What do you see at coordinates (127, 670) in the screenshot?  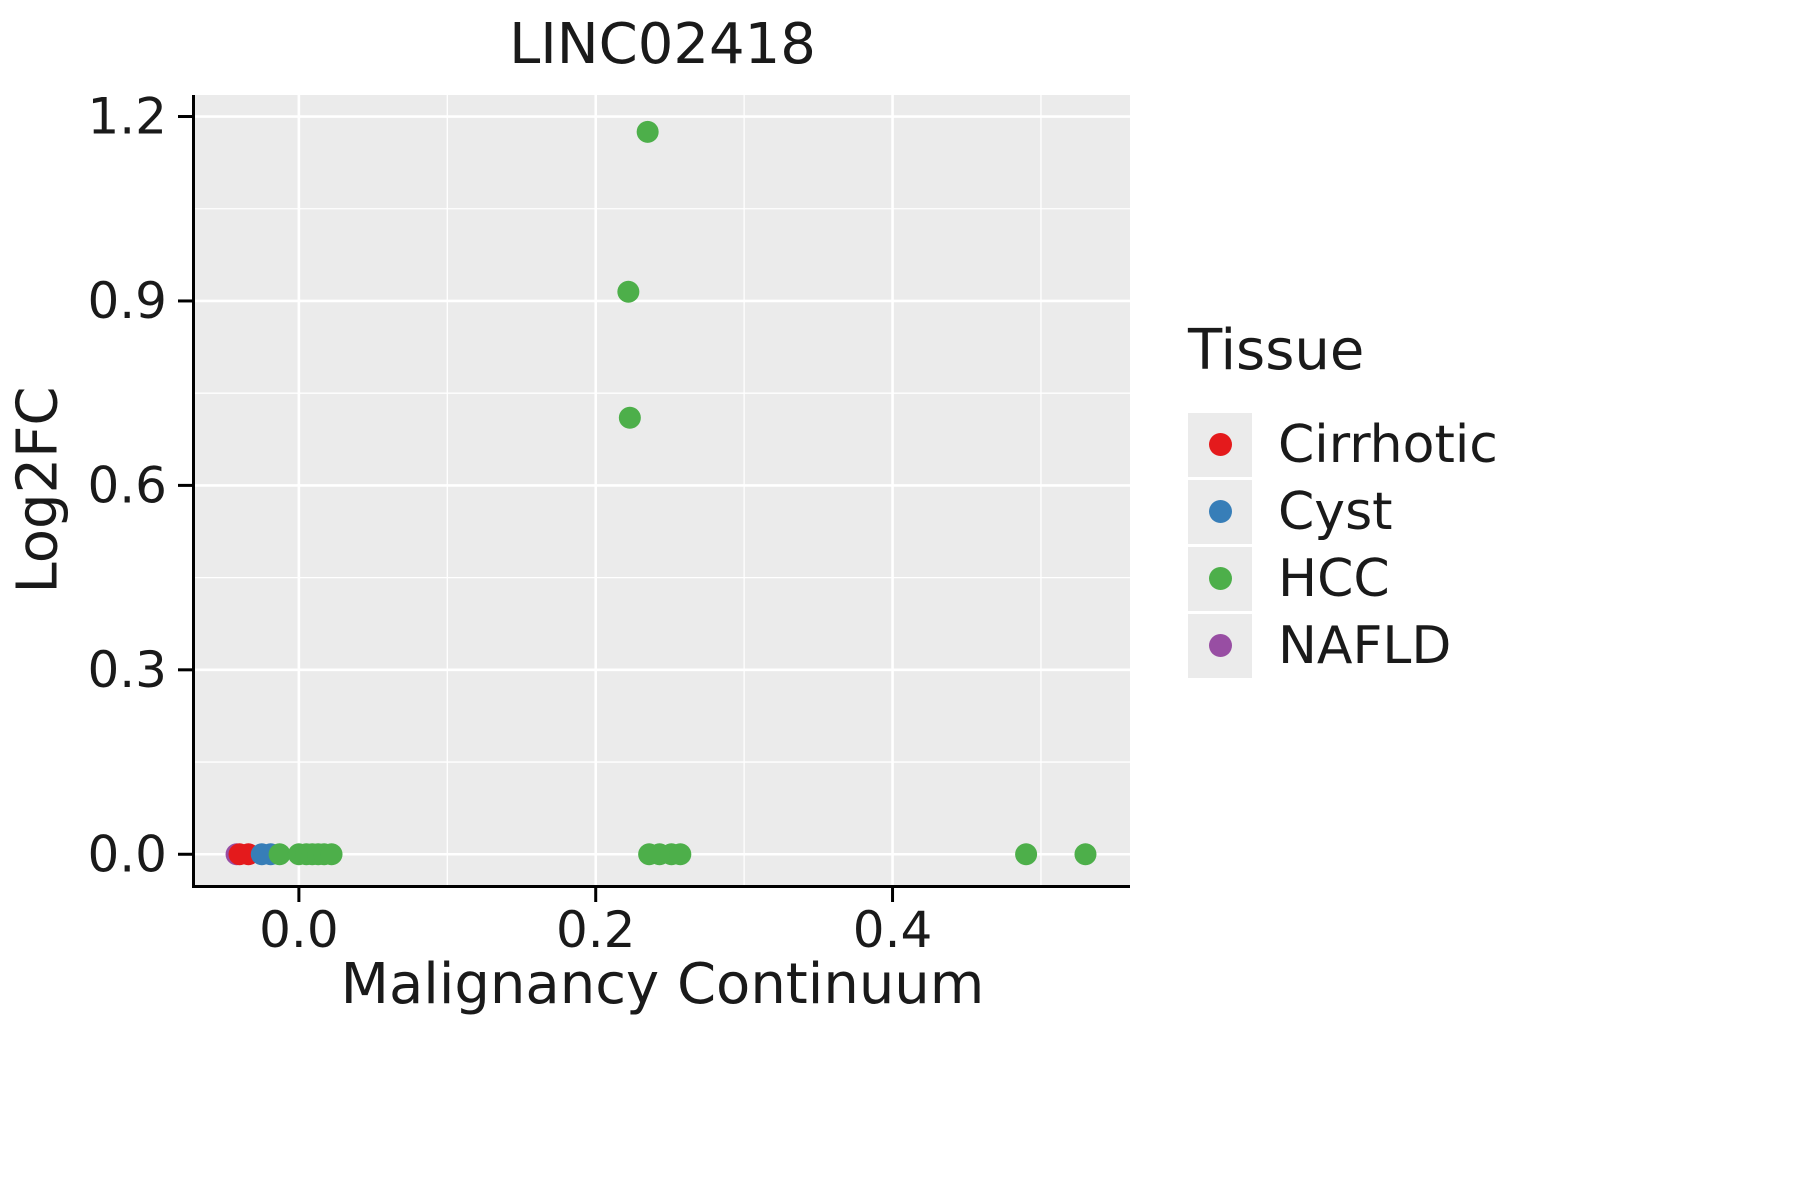 I see `y-tick-label: 0.3` at bounding box center [127, 670].